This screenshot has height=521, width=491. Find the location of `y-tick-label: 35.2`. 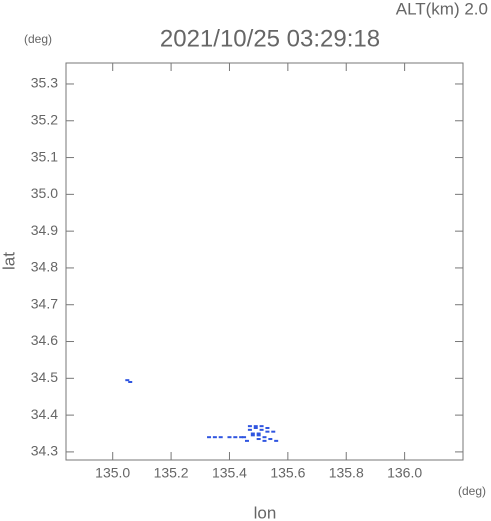

y-tick-label: 35.2 is located at coordinates (44, 119).